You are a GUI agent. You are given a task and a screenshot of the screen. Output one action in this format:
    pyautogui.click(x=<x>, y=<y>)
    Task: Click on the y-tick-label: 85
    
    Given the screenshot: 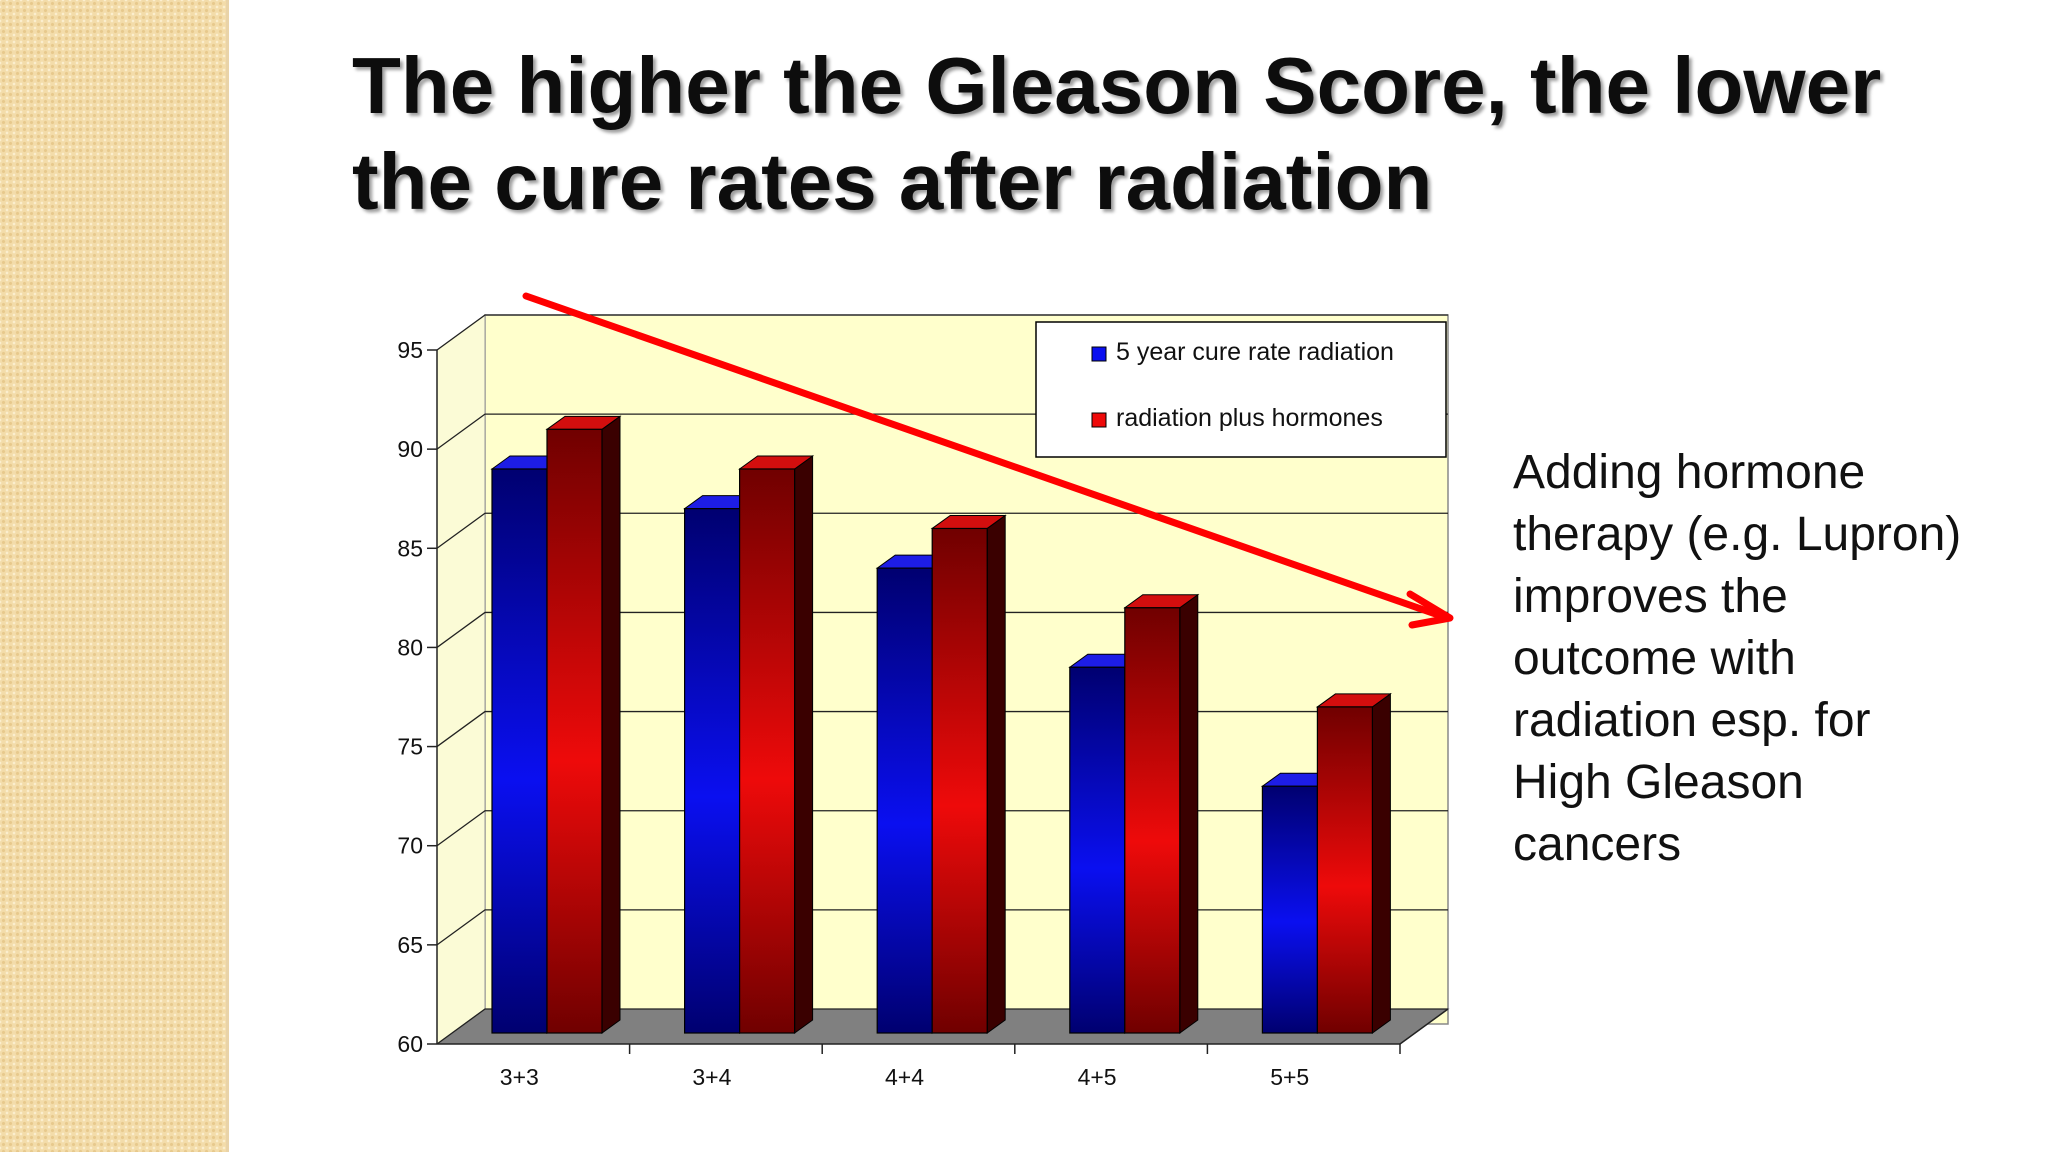 What is the action you would take?
    pyautogui.click(x=410, y=548)
    